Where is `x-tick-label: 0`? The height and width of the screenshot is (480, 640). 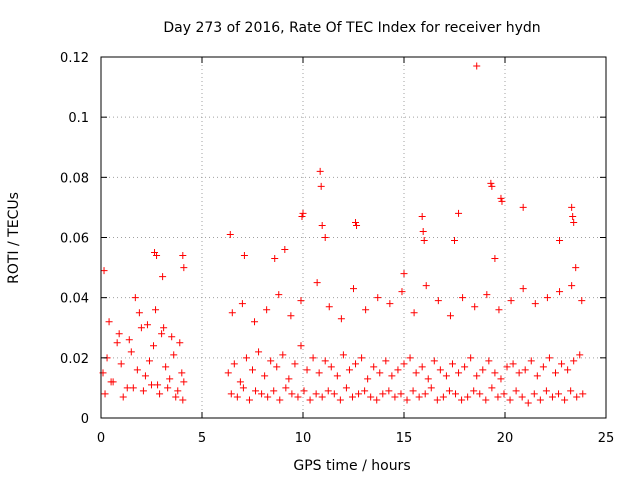 x-tick-label: 0 is located at coordinates (101, 438).